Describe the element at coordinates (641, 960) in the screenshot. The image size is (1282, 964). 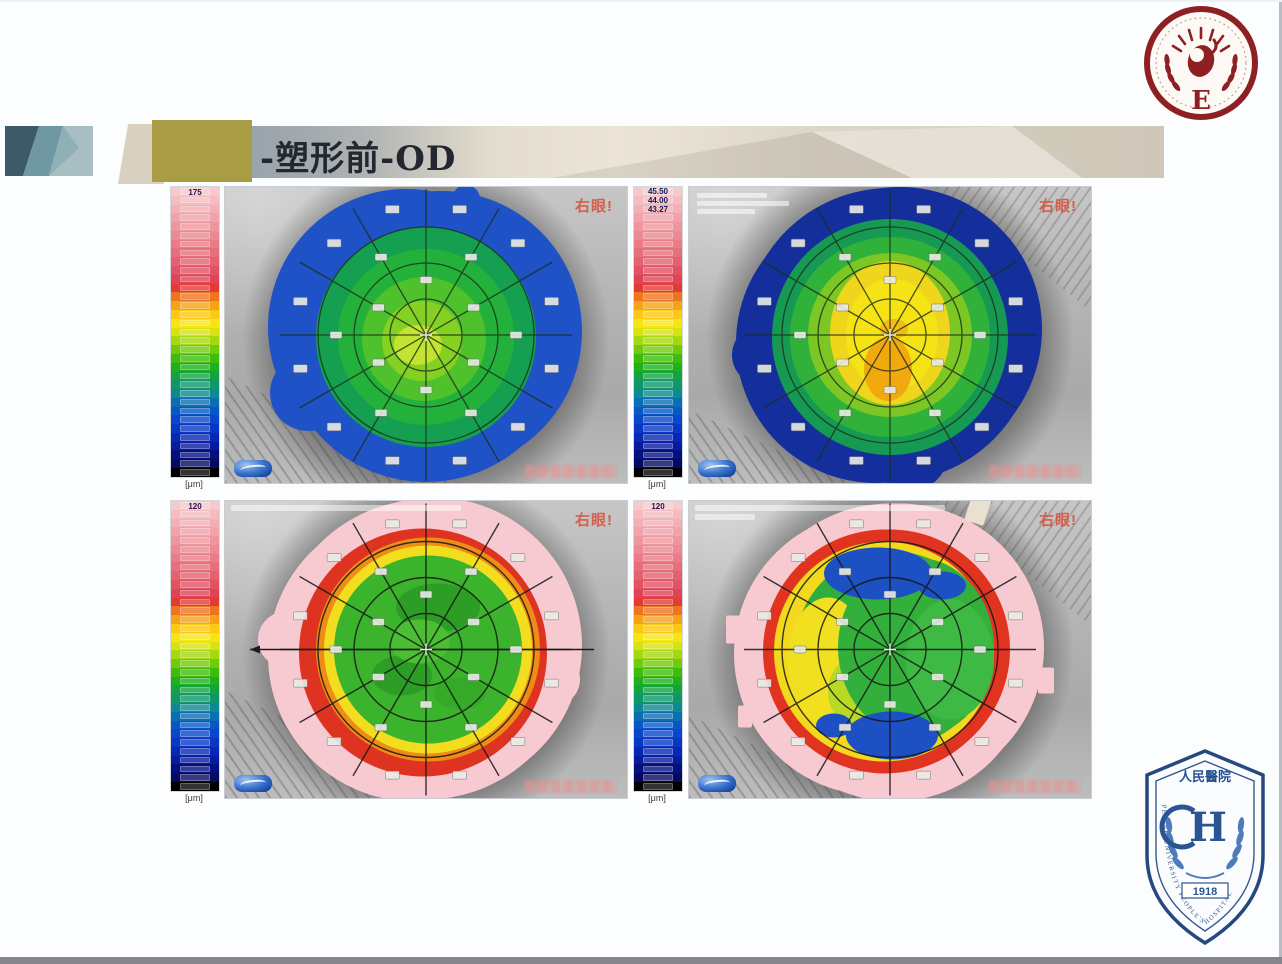
I see `slide-bottom-edge` at that location.